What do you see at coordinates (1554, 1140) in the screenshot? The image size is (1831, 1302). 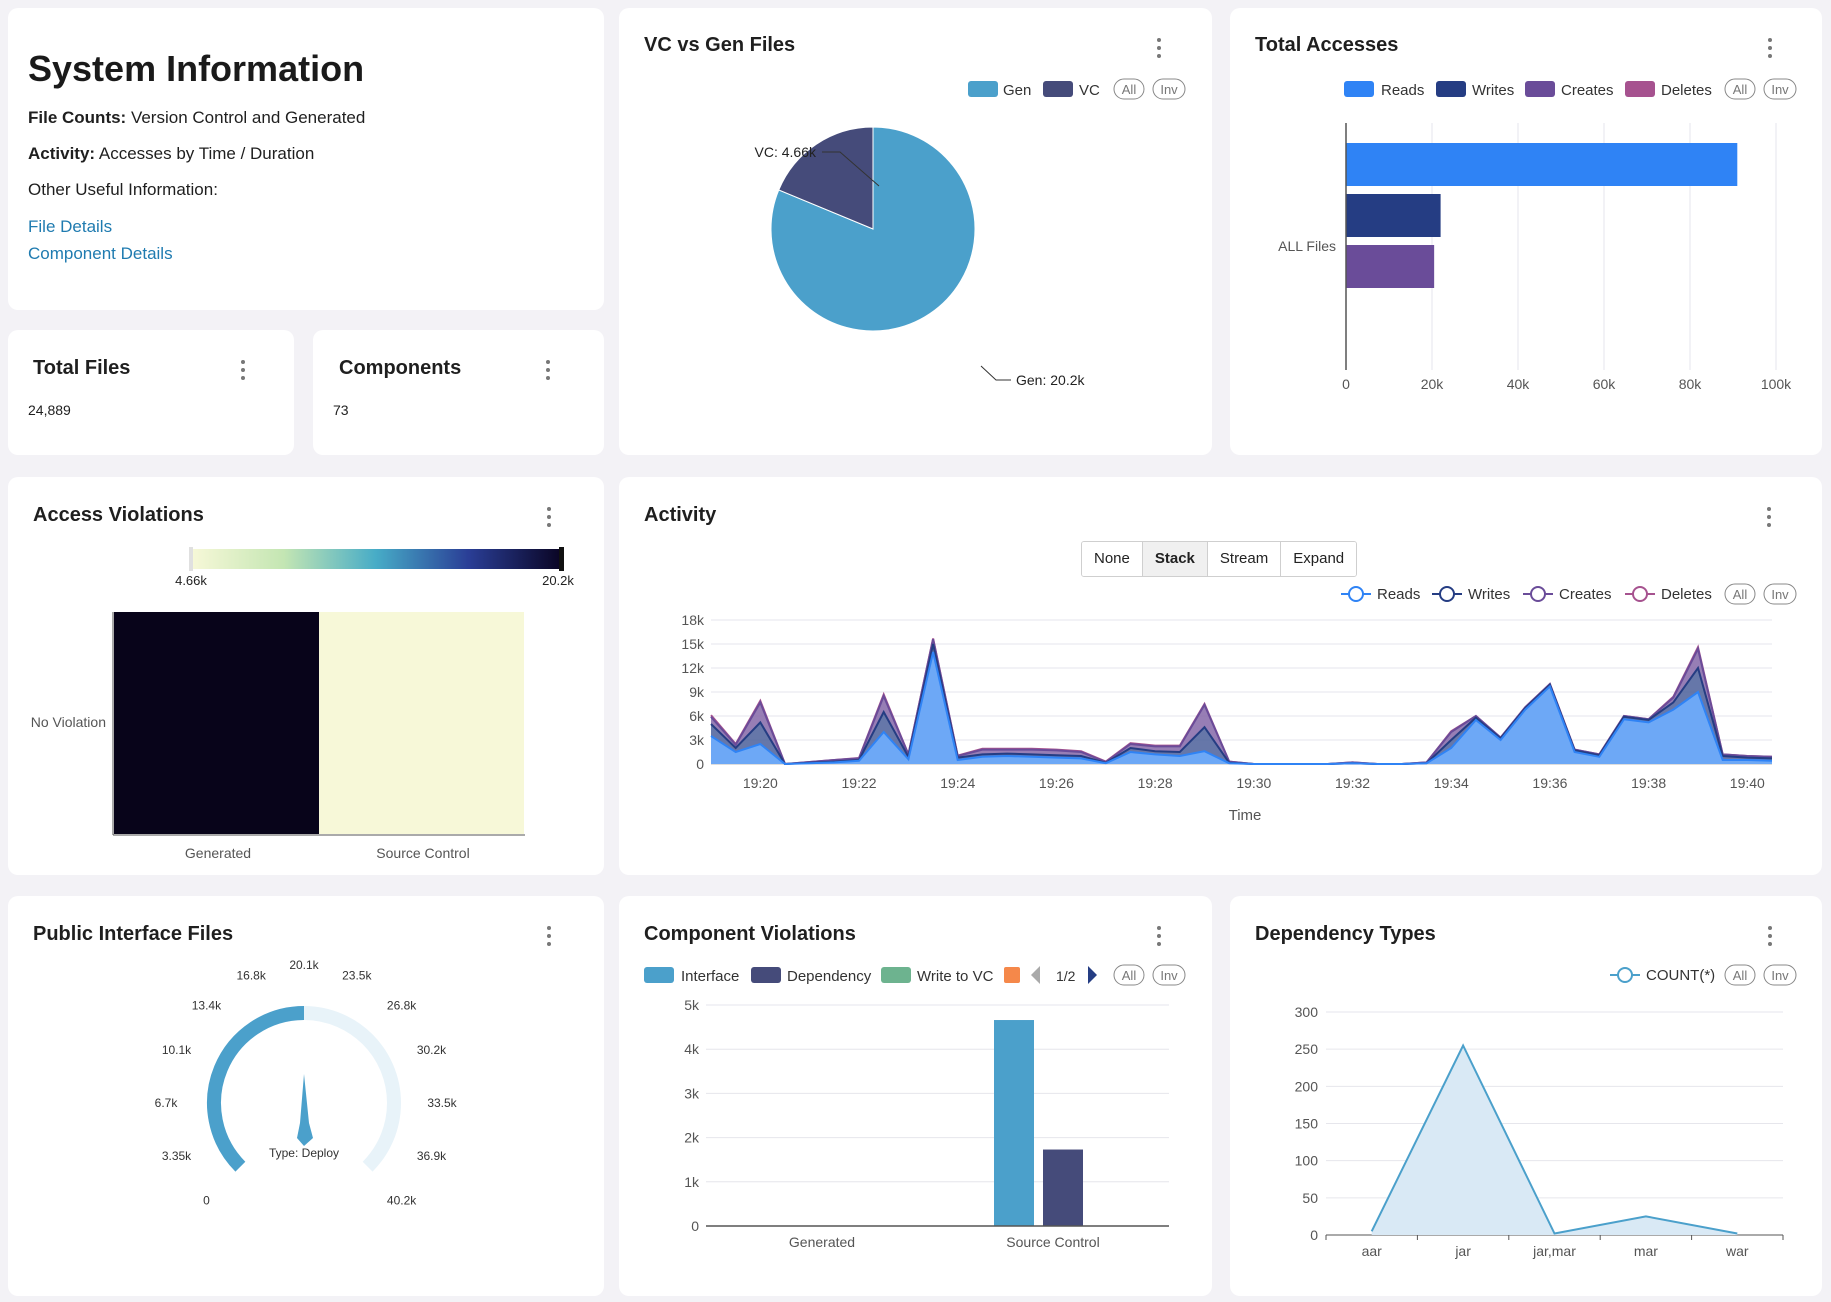 I see `area-fill` at bounding box center [1554, 1140].